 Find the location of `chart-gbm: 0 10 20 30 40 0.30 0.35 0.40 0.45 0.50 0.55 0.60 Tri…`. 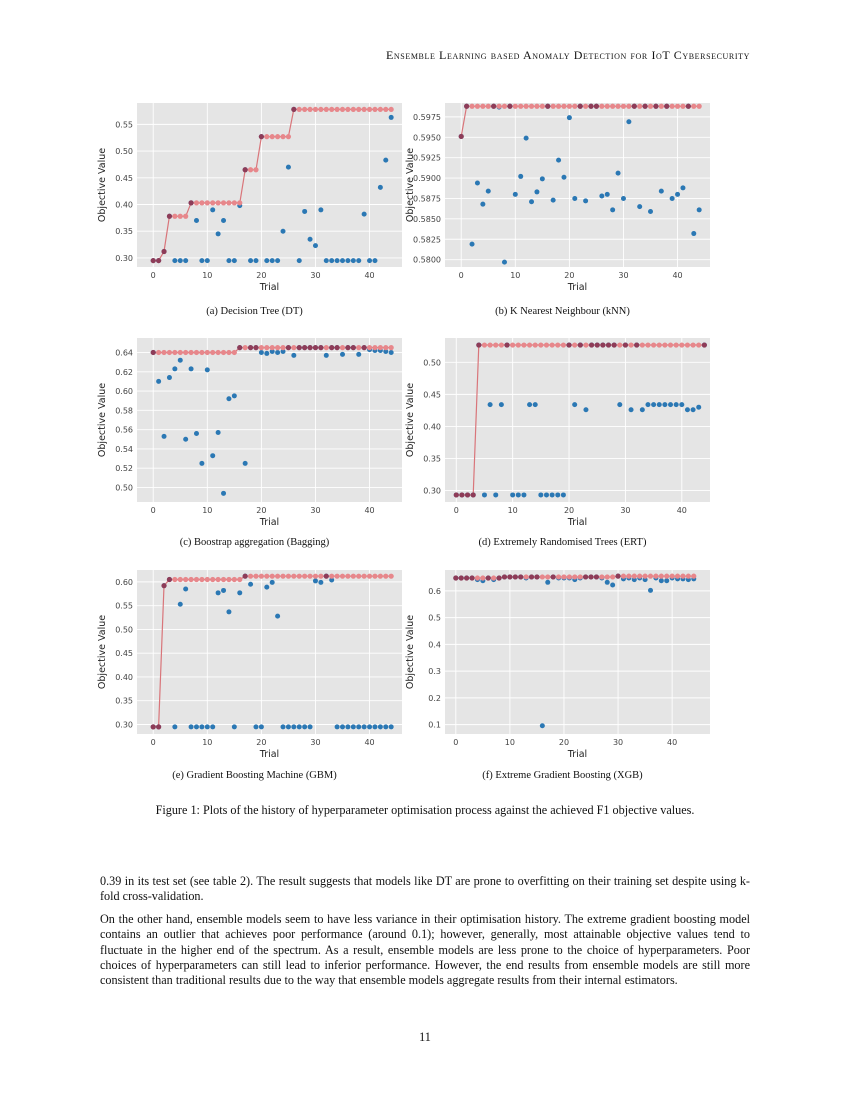

chart-gbm: 0 10 20 30 40 0.30 0.35 0.40 0.45 0.50 0.55 0.60 Tri… is located at coordinates (249, 665).